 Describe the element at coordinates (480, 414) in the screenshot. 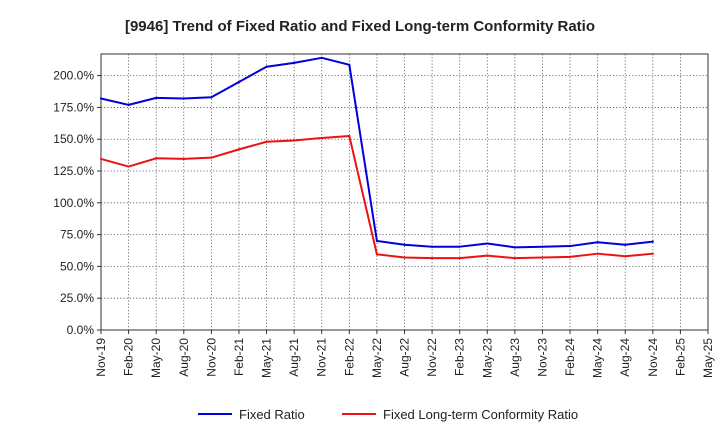

I see `legend-label-2: Fixed Long-term Conformity Ratio` at that location.